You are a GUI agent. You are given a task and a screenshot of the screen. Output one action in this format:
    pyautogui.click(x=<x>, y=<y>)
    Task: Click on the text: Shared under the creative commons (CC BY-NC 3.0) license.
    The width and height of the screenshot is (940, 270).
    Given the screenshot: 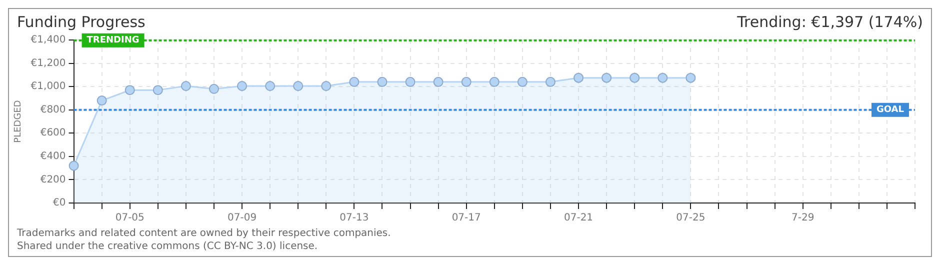 What is the action you would take?
    pyautogui.click(x=168, y=246)
    